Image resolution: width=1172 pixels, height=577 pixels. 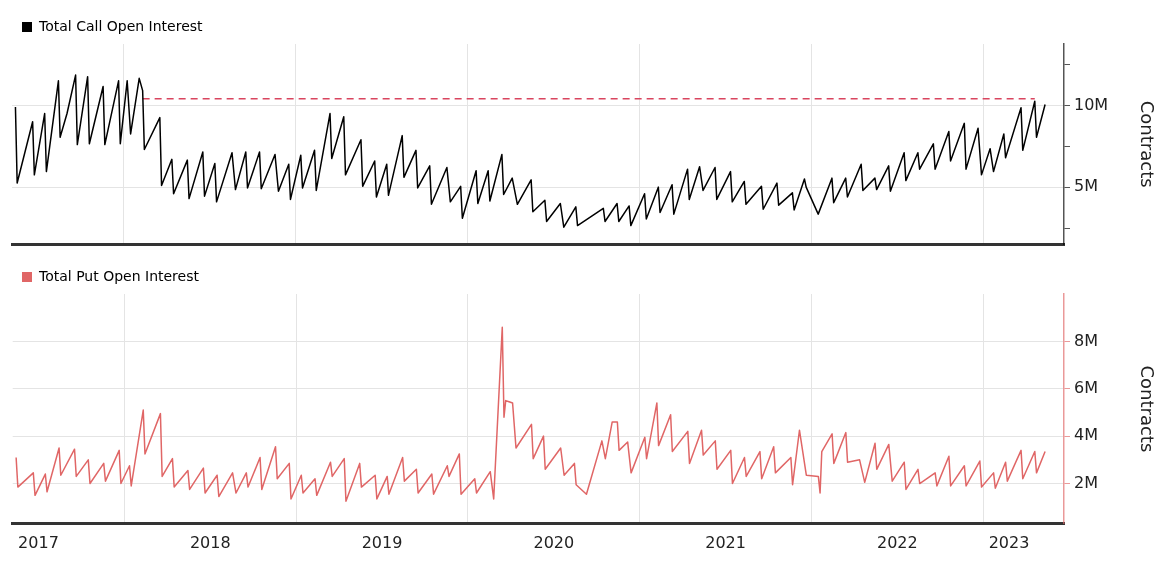 I want to click on x-tick-label: 2019, so click(x=382, y=542).